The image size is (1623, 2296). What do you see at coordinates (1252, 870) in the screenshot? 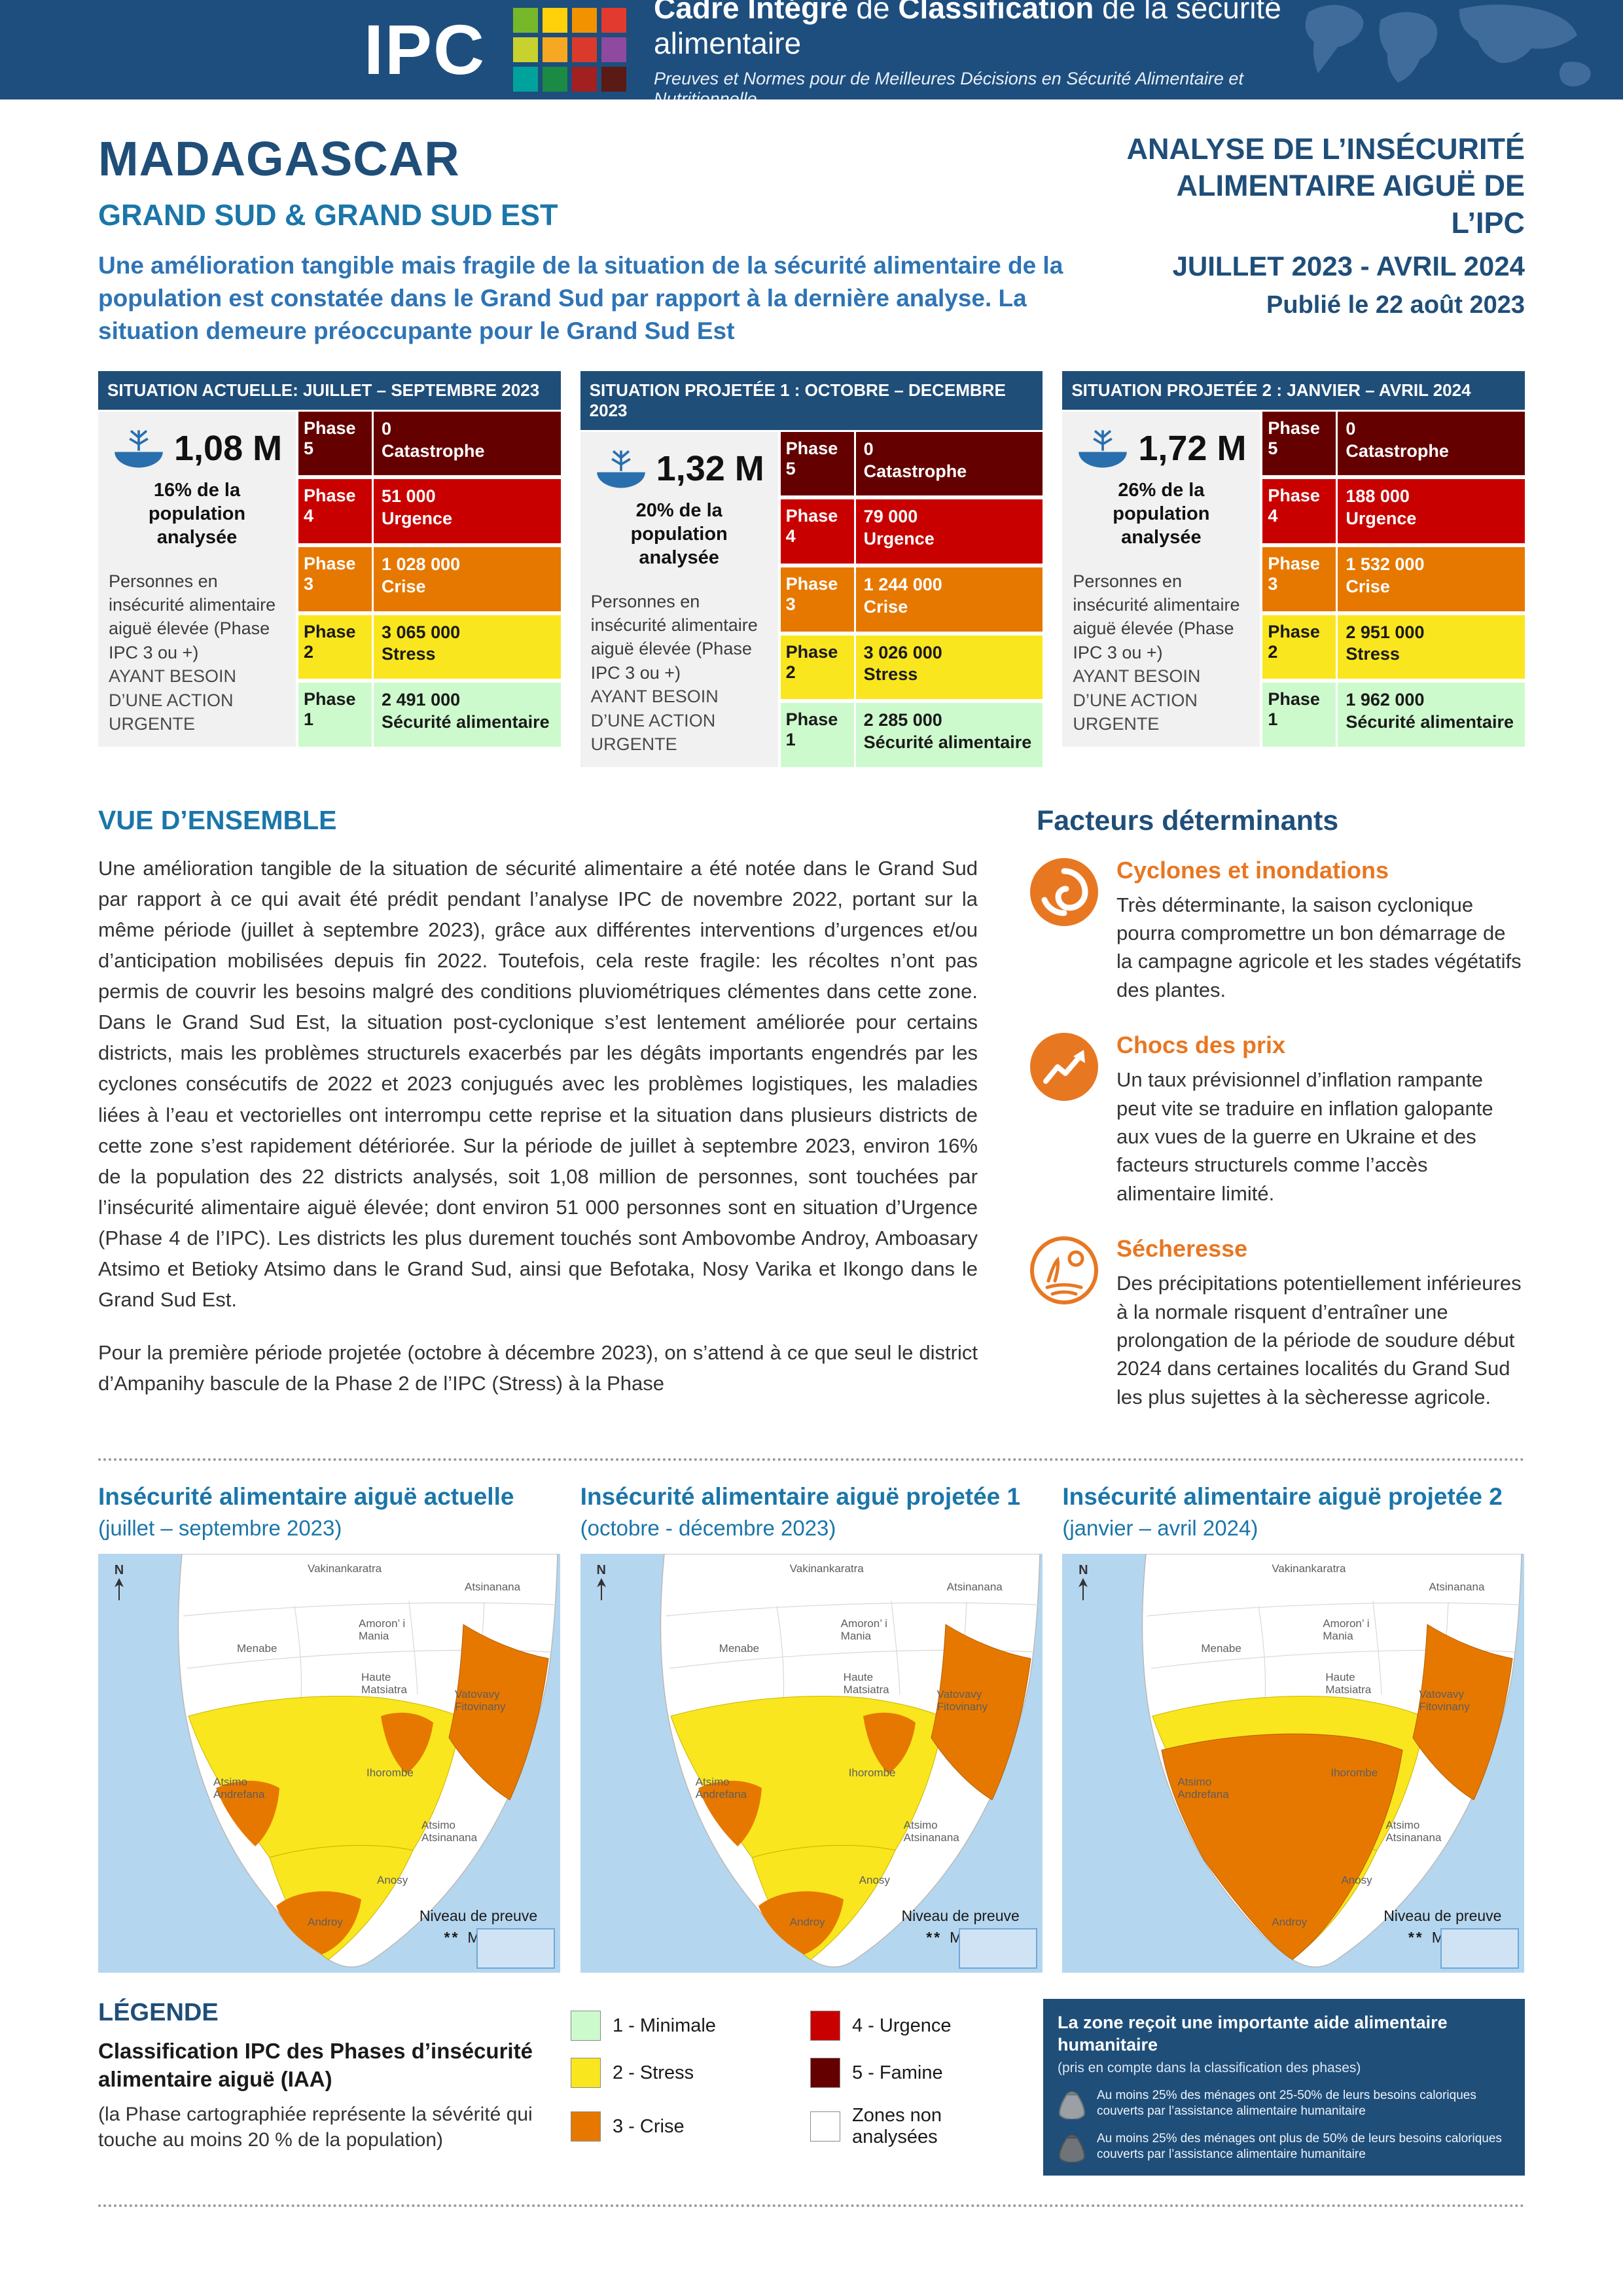
I see `factor-title: Cyclones et inondations` at bounding box center [1252, 870].